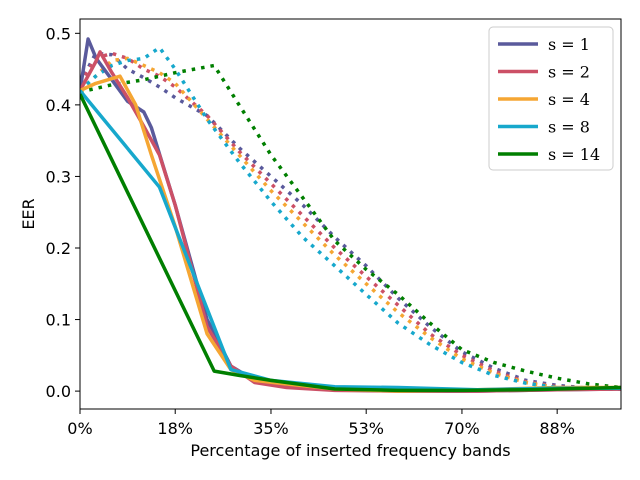  Describe the element at coordinates (271, 428) in the screenshot. I see `x-tick-label: 35%` at that location.